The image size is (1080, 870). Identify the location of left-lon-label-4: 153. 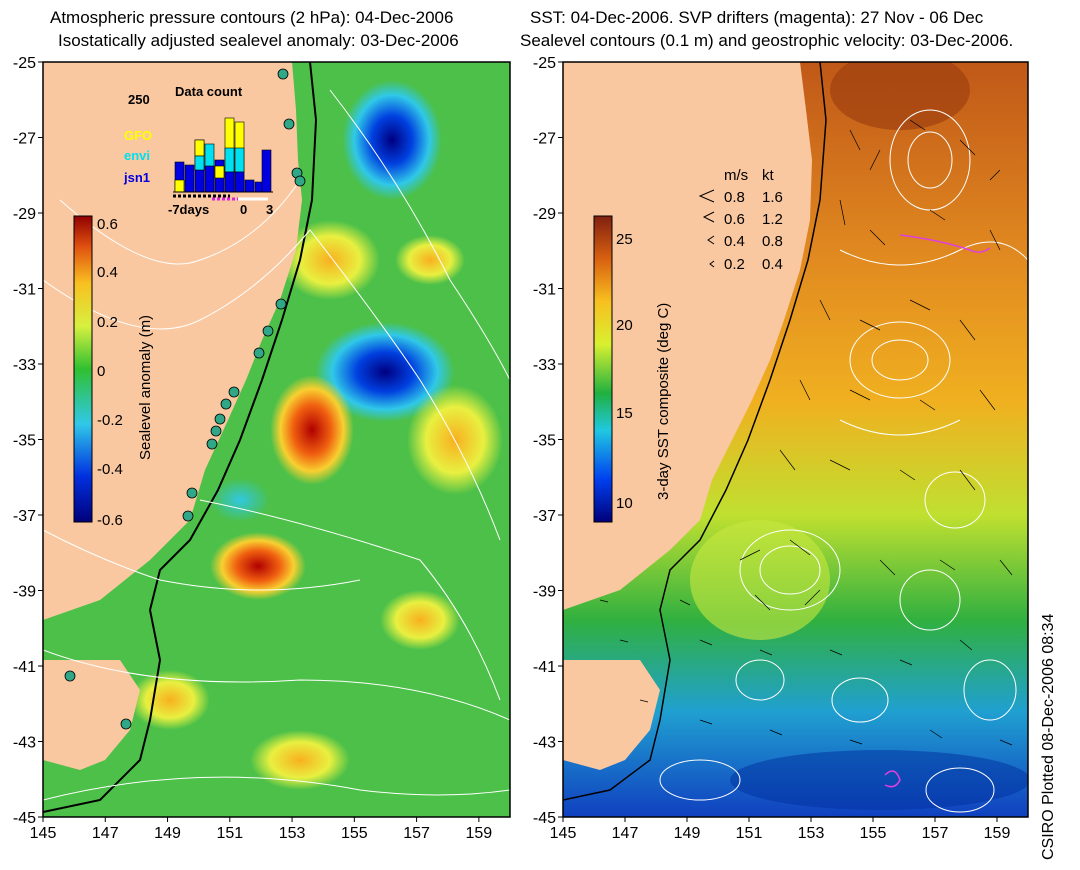
(292, 833).